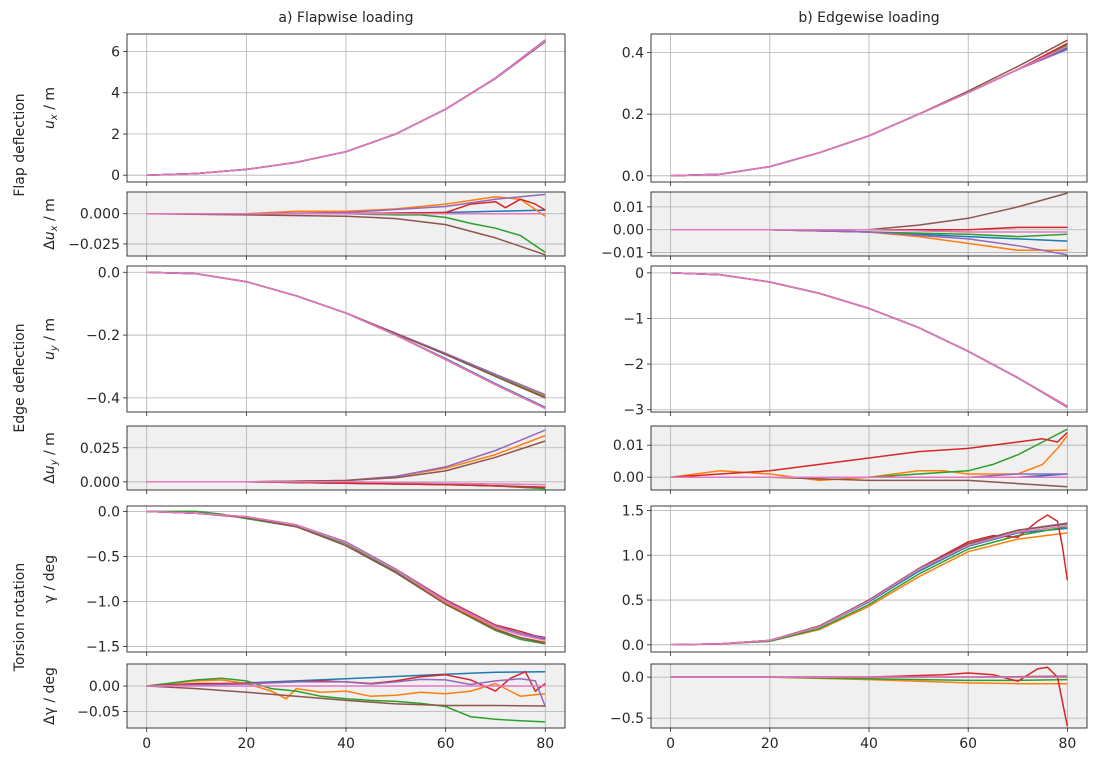 This screenshot has height=760, width=1095. Describe the element at coordinates (633, 511) in the screenshot. I see `y-tick-label: 1.5` at that location.